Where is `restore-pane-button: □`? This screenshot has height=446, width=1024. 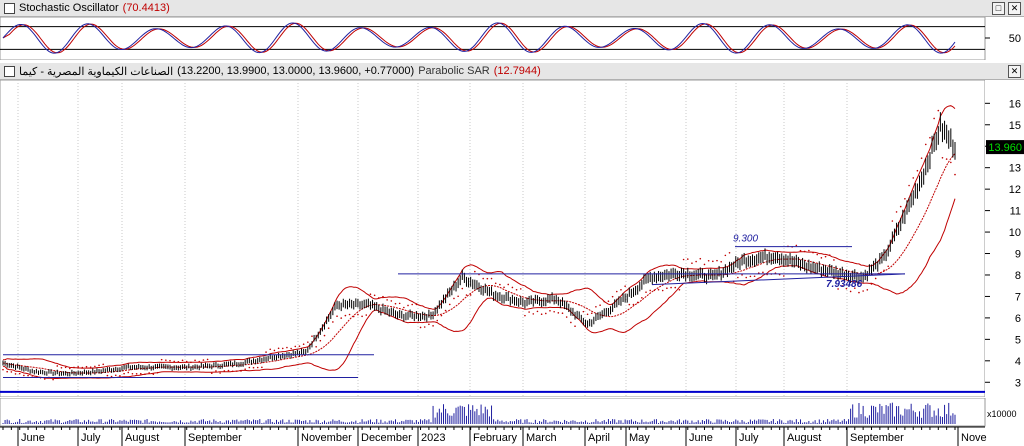 restore-pane-button: □ is located at coordinates (998, 8).